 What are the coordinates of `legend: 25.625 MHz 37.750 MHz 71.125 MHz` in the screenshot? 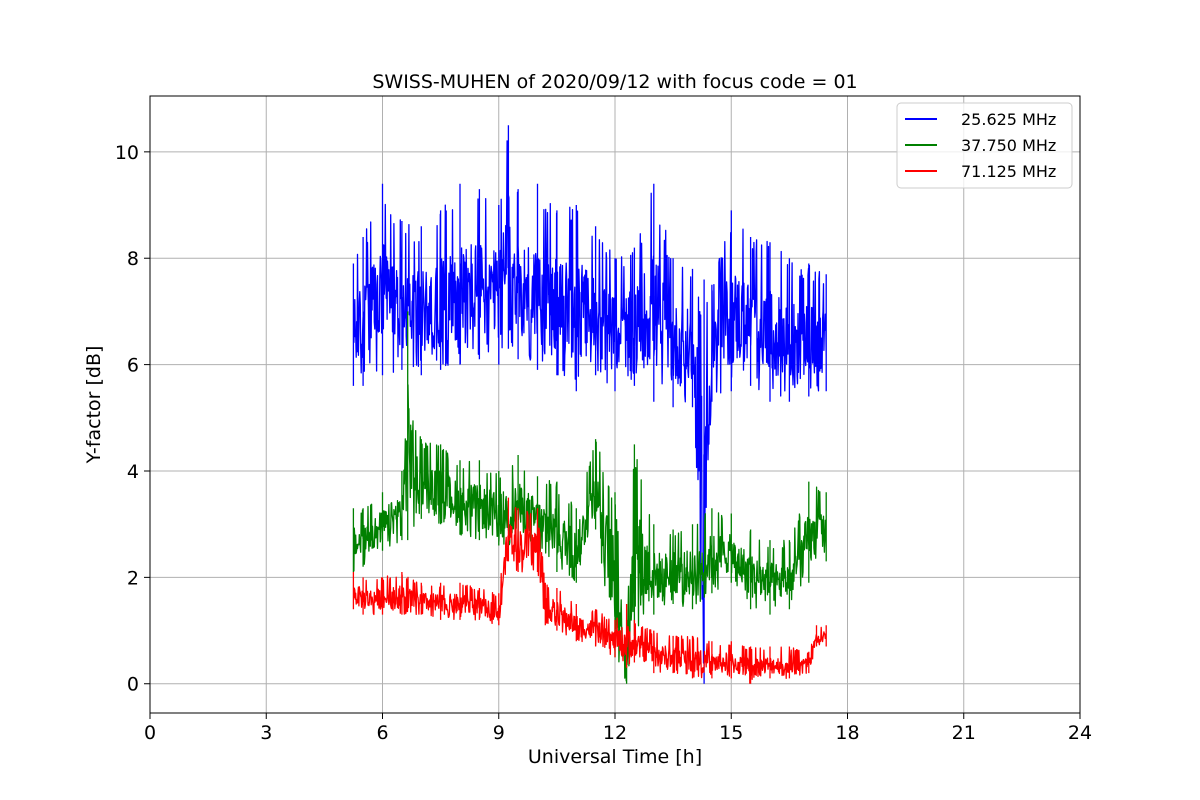 It's located at (984, 145).